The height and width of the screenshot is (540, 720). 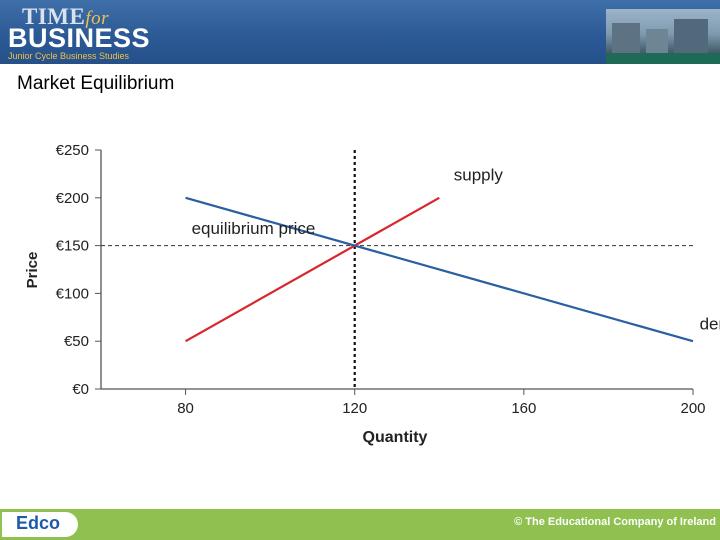 What do you see at coordinates (663, 58) in the screenshot?
I see `photo-water` at bounding box center [663, 58].